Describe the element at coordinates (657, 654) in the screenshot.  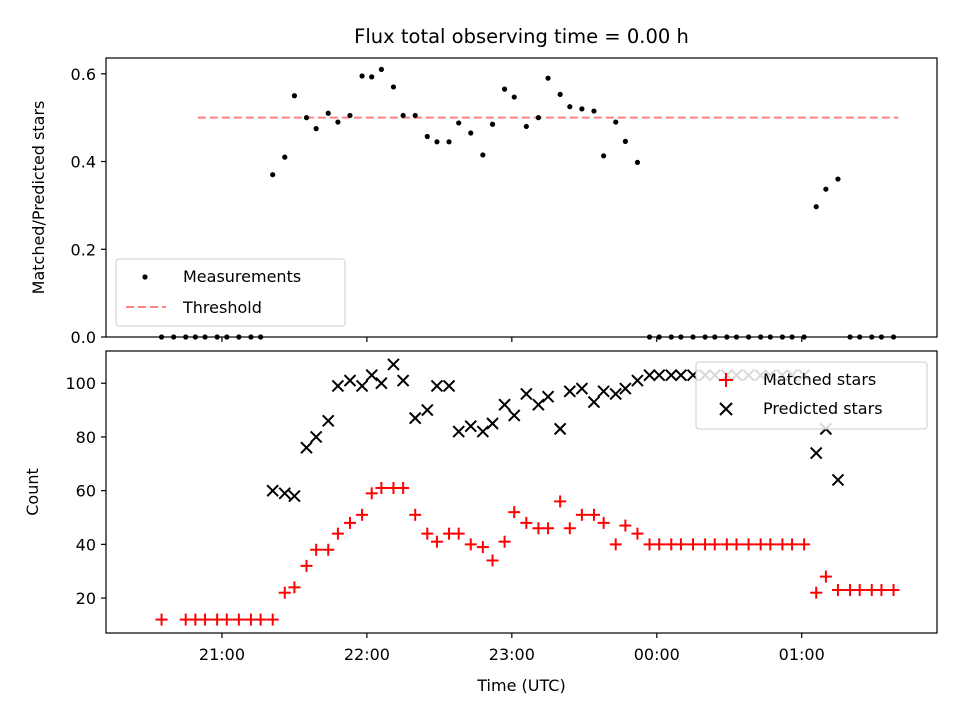
I see `bottom-x-tick-label: 00:00` at that location.